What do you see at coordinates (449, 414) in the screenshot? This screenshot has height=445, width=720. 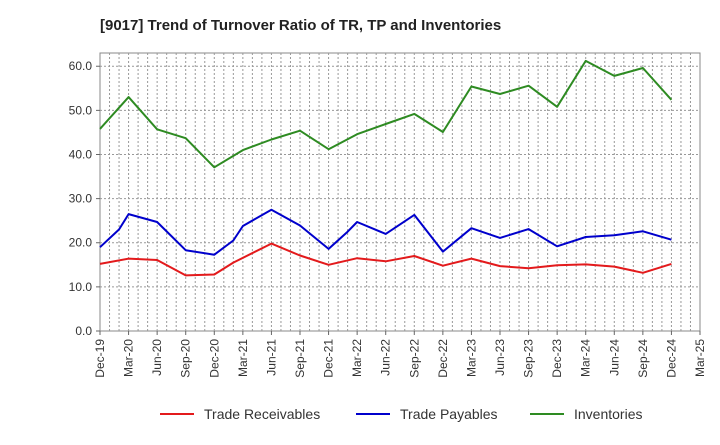 I see `trade-payables-legend-label: Trade Payables` at bounding box center [449, 414].